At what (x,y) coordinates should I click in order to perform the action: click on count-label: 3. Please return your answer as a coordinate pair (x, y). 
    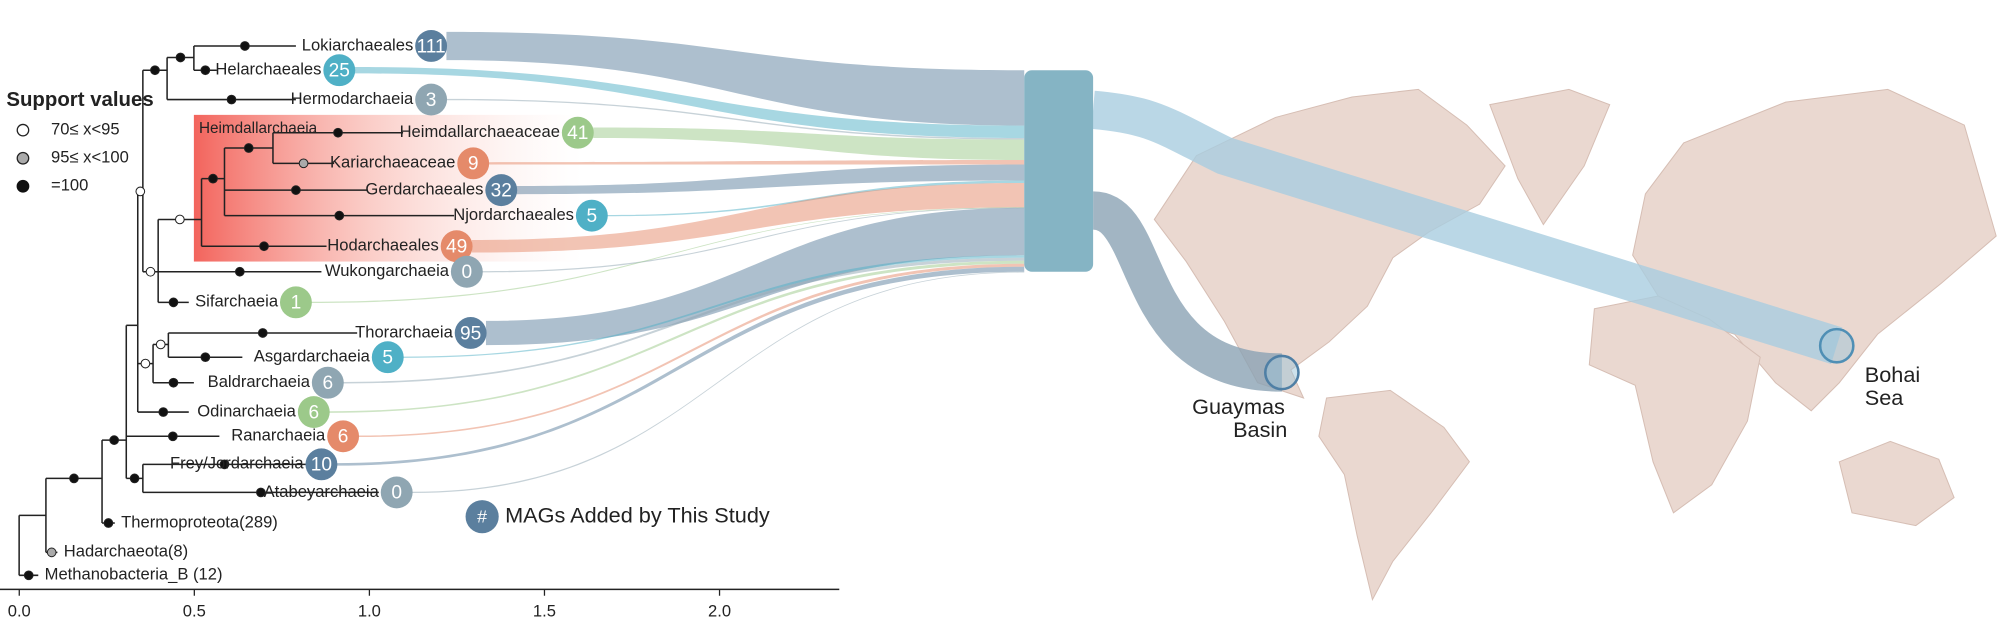
    Looking at the image, I should click on (431, 100).